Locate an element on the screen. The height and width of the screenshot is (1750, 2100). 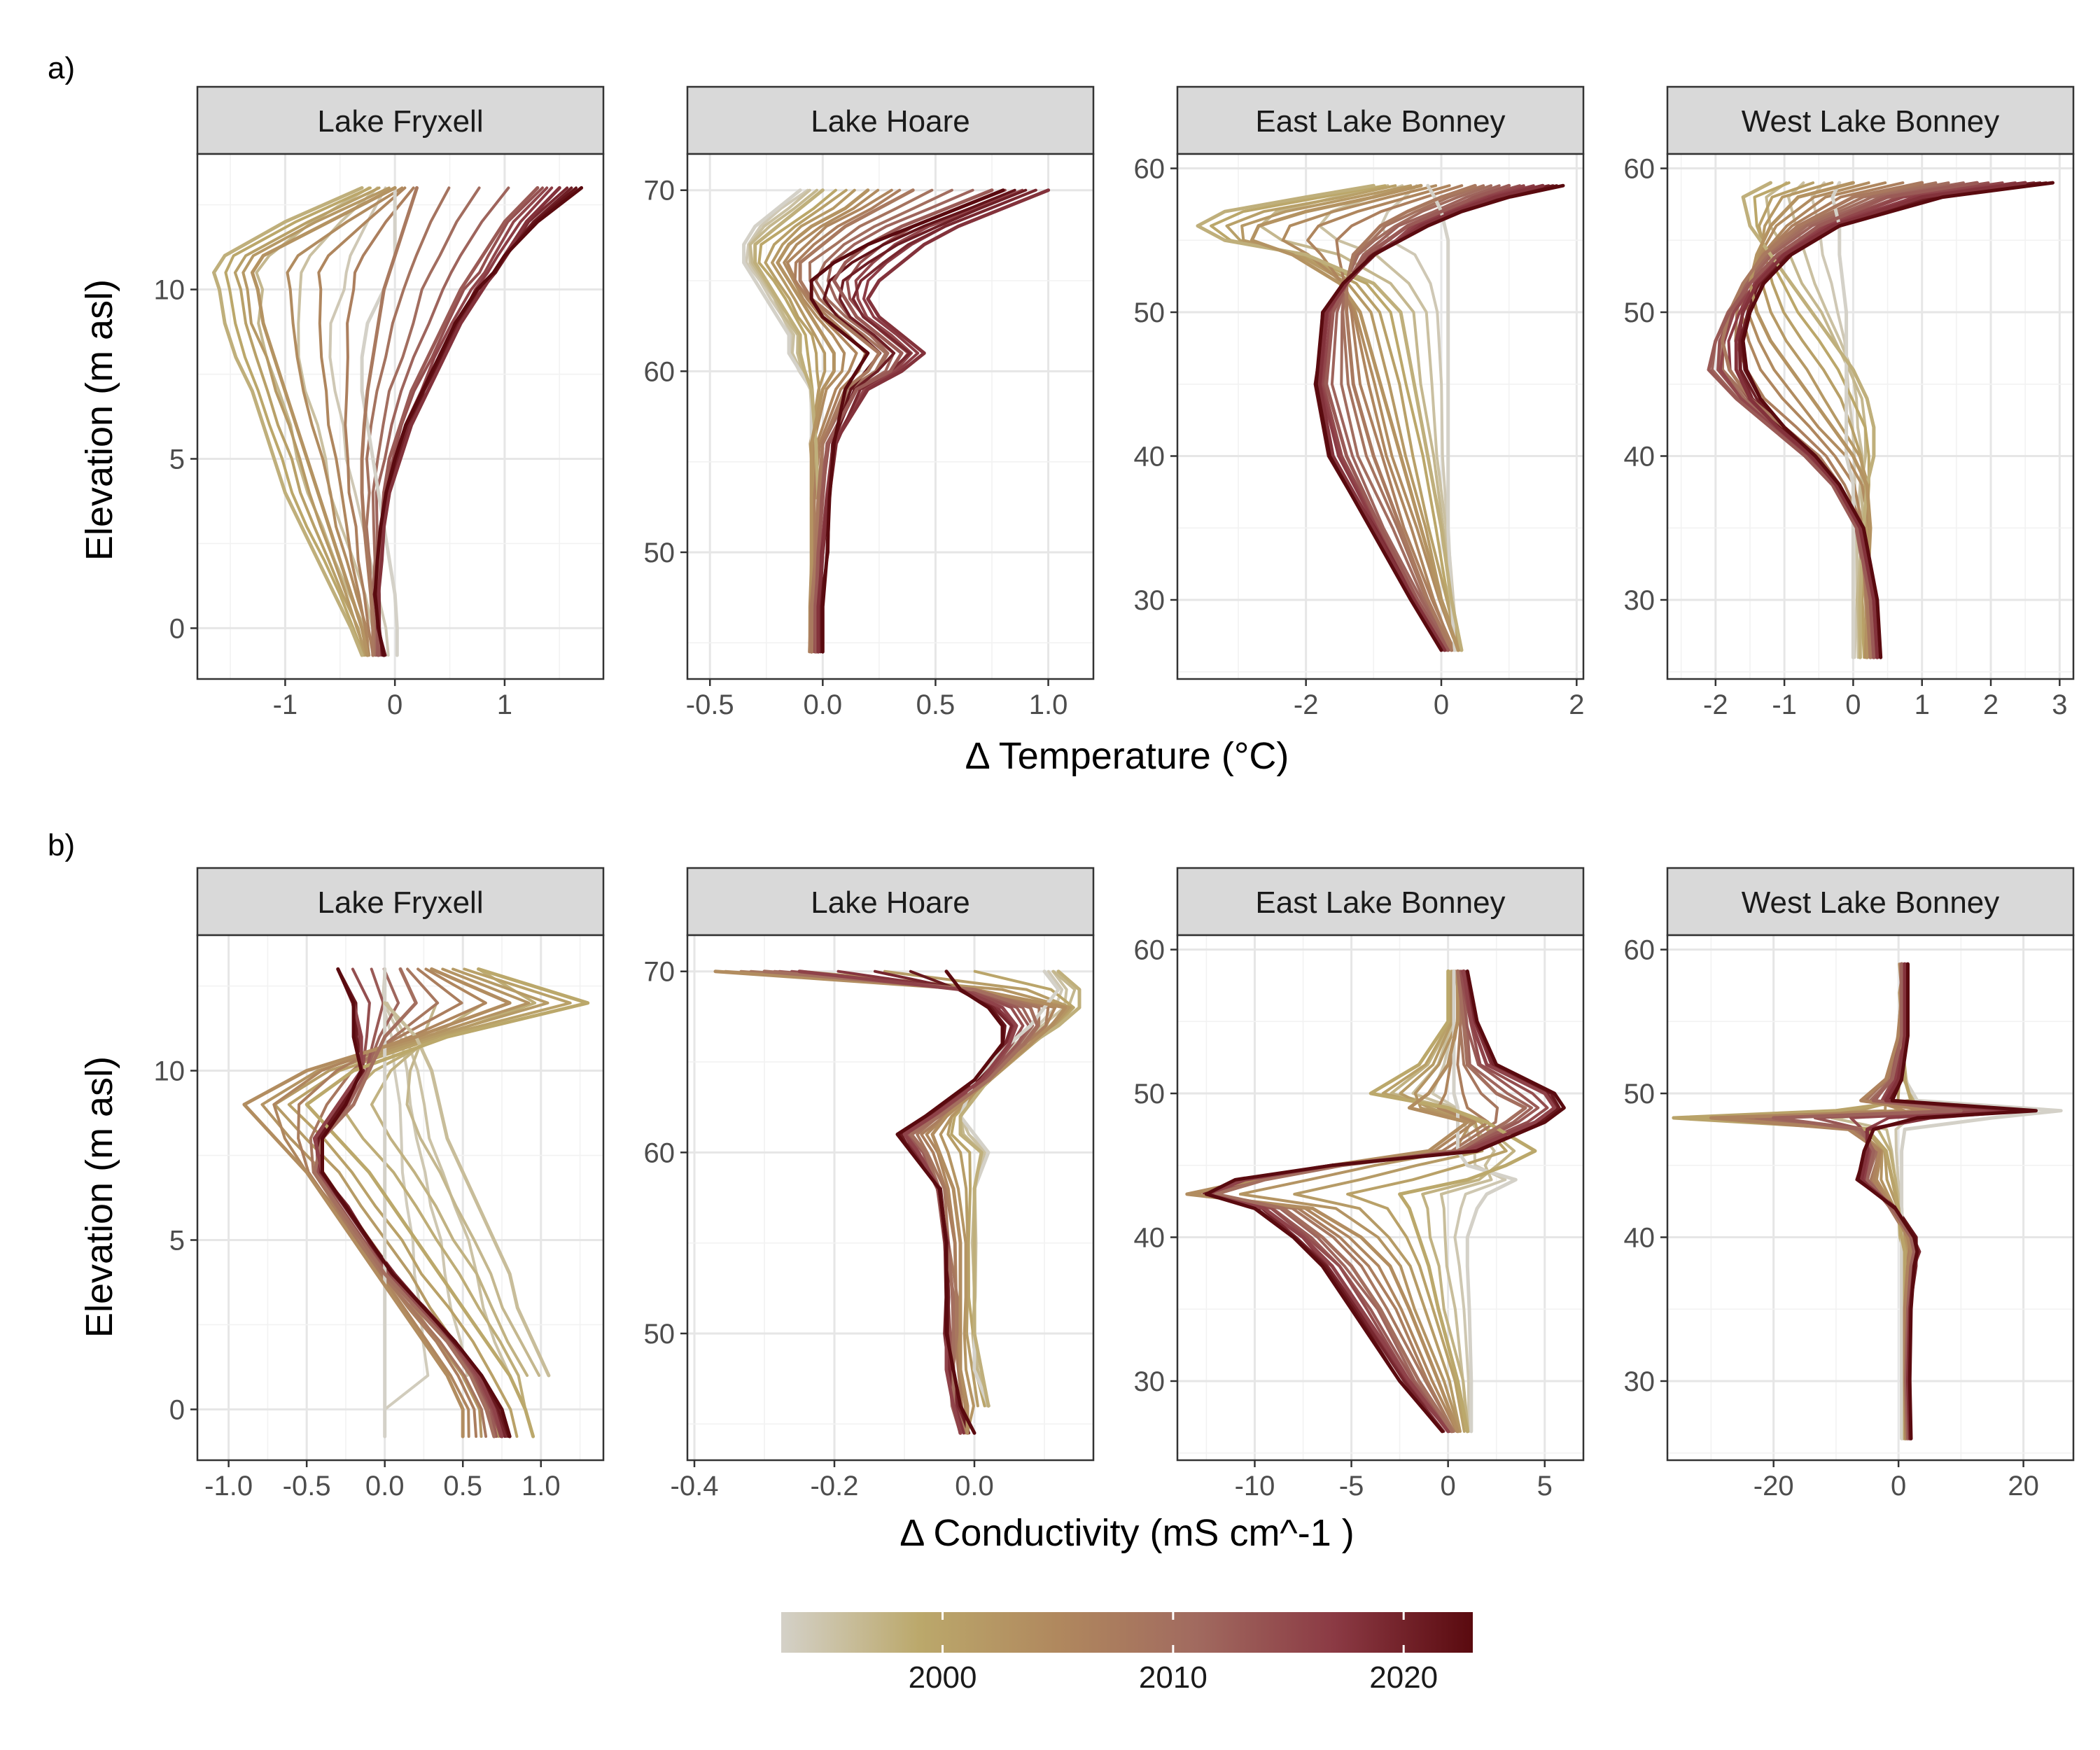
x-axis-ticks: -10 -5 0 5 is located at coordinates (1394, 1481).